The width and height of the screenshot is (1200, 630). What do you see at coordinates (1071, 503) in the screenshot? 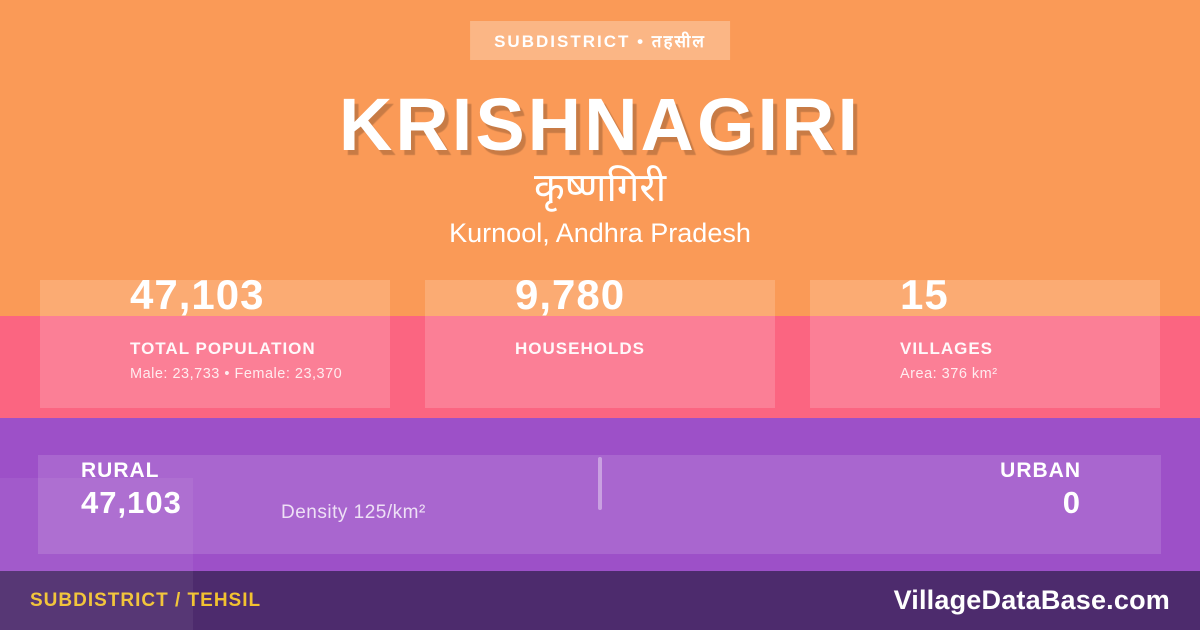
I see `urban-value: 0` at bounding box center [1071, 503].